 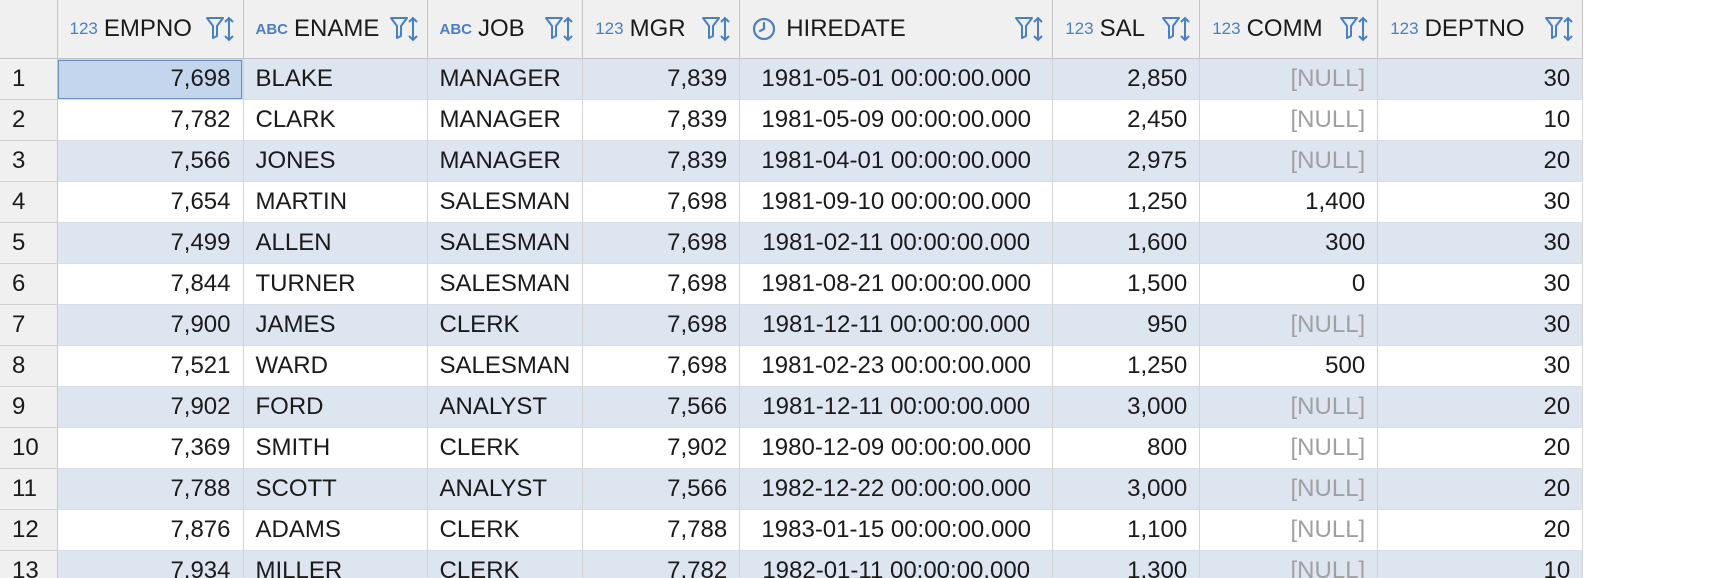 What do you see at coordinates (1289, 29) in the screenshot?
I see `column-header-comm: 123 COMM` at bounding box center [1289, 29].